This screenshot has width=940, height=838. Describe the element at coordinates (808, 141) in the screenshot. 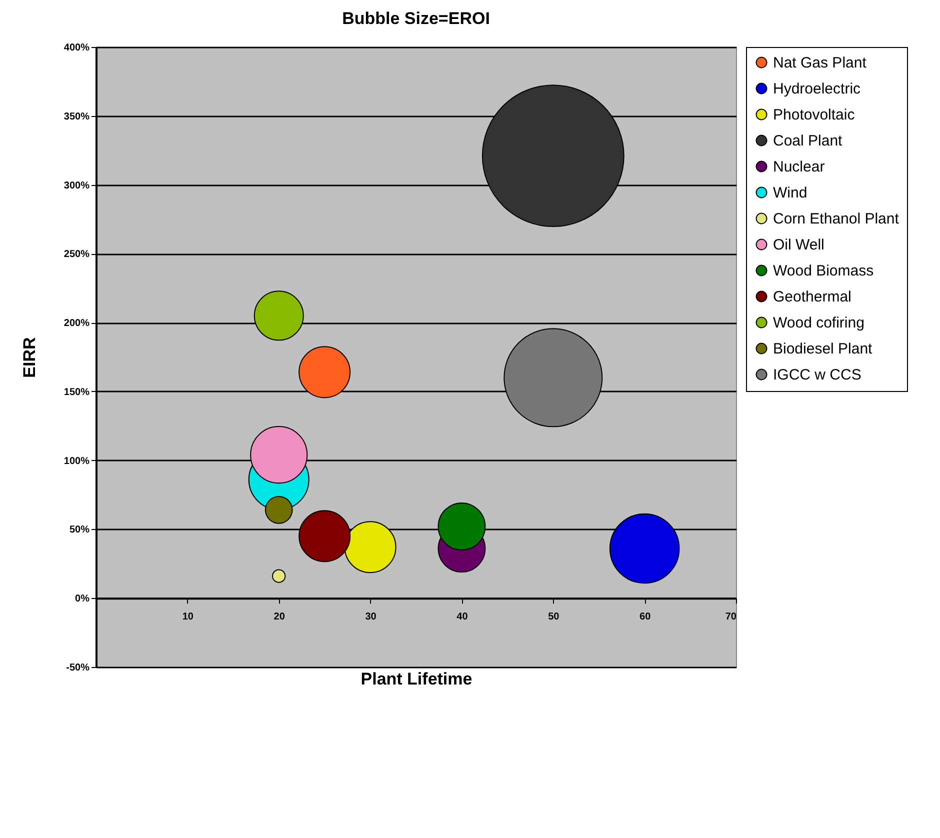

I see `legend-label: Coal Plant` at that location.